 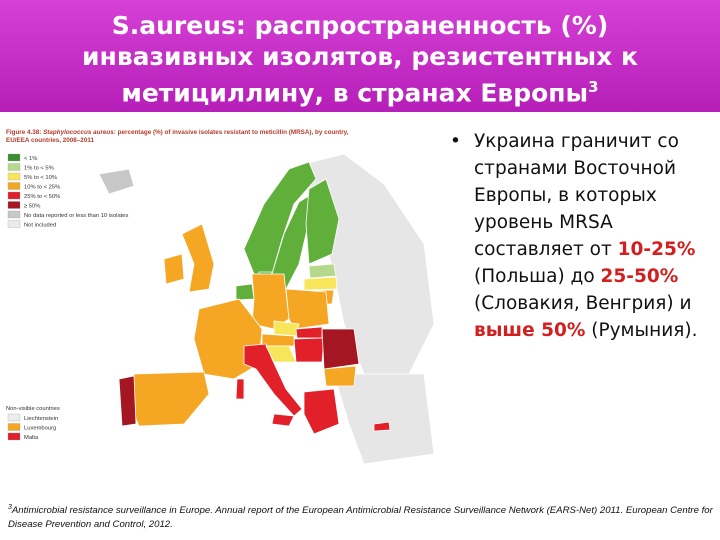 I want to click on footnote-mark: 3, so click(x=10, y=507).